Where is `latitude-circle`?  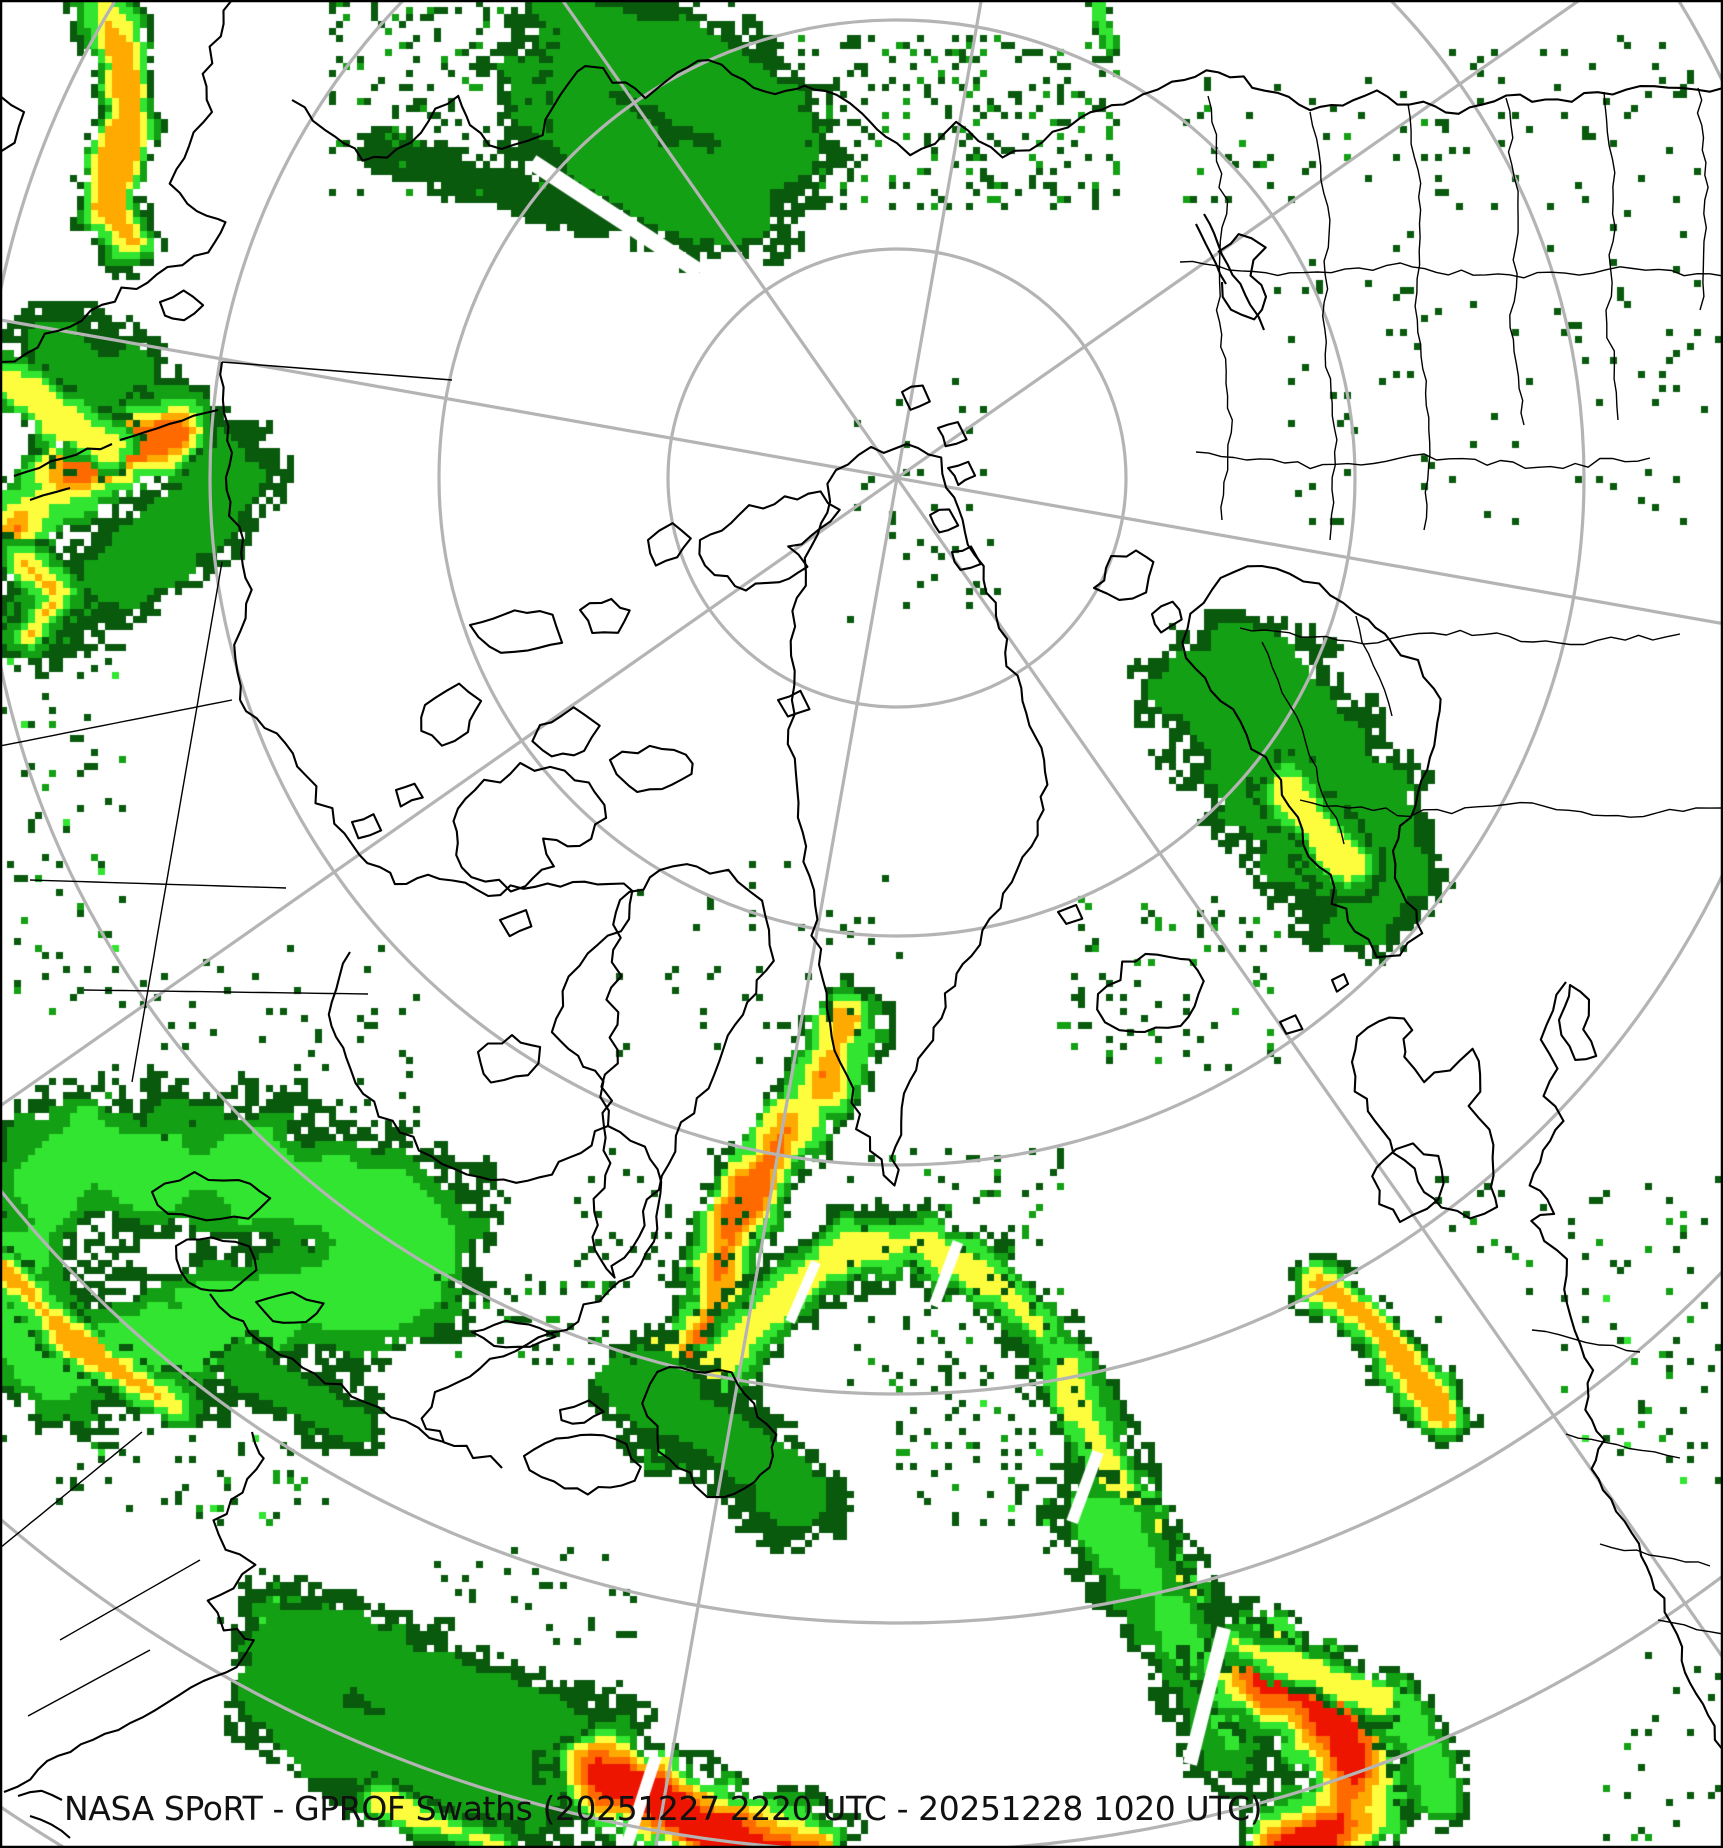 latitude-circle is located at coordinates (897, 478).